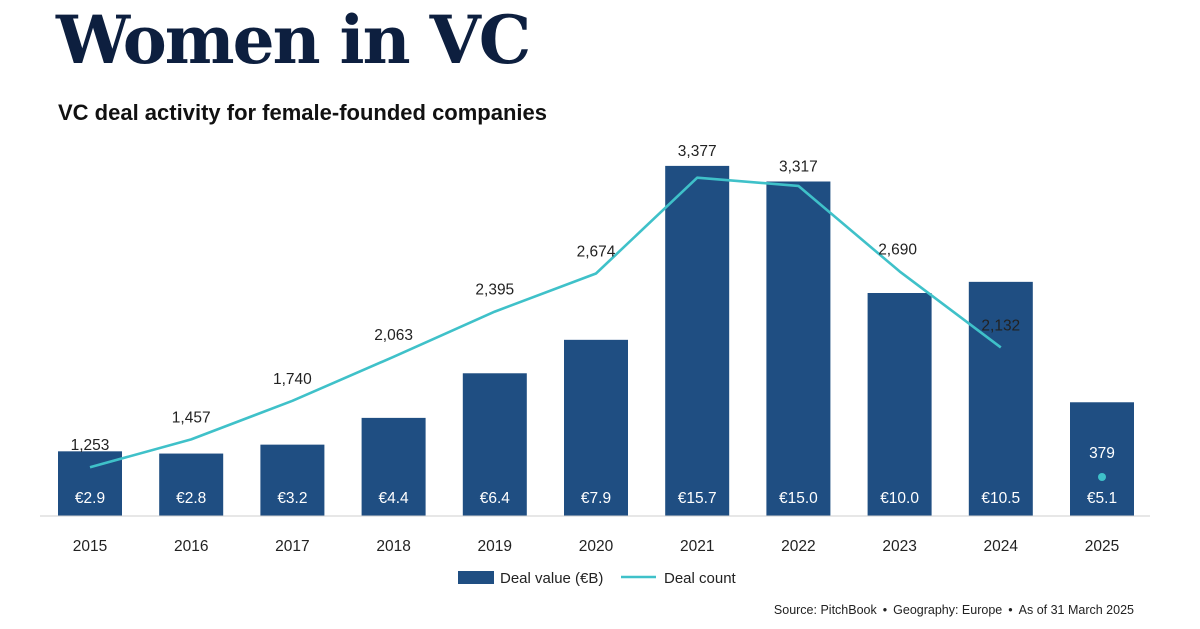 Image resolution: width=1200 pixels, height=629 pixels. Describe the element at coordinates (1000, 498) in the screenshot. I see `bar-value-label: €10.5` at that location.